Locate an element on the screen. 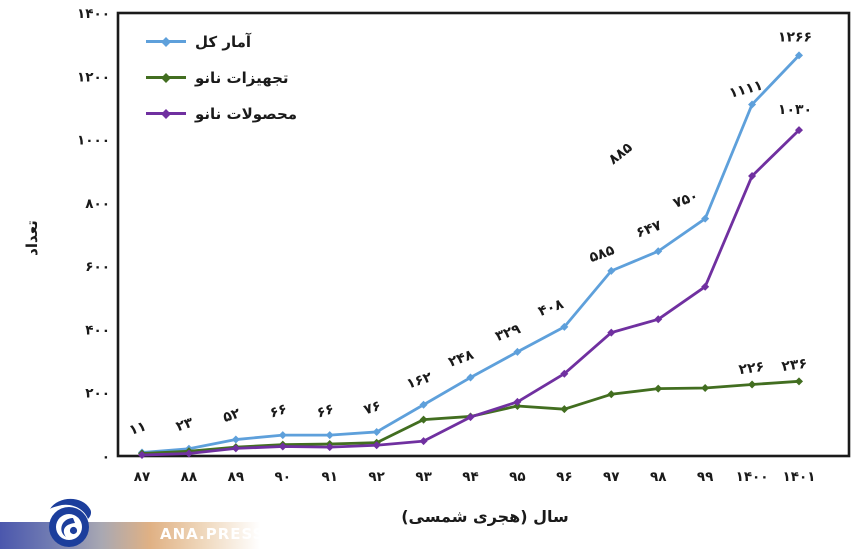 The height and width of the screenshot is (549, 859). data-point-label: ۱۱ is located at coordinates (137, 428).